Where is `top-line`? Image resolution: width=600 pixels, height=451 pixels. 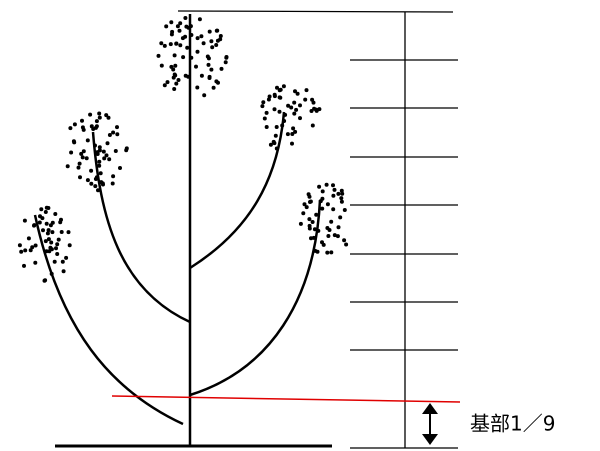
top-line is located at coordinates (315, 11).